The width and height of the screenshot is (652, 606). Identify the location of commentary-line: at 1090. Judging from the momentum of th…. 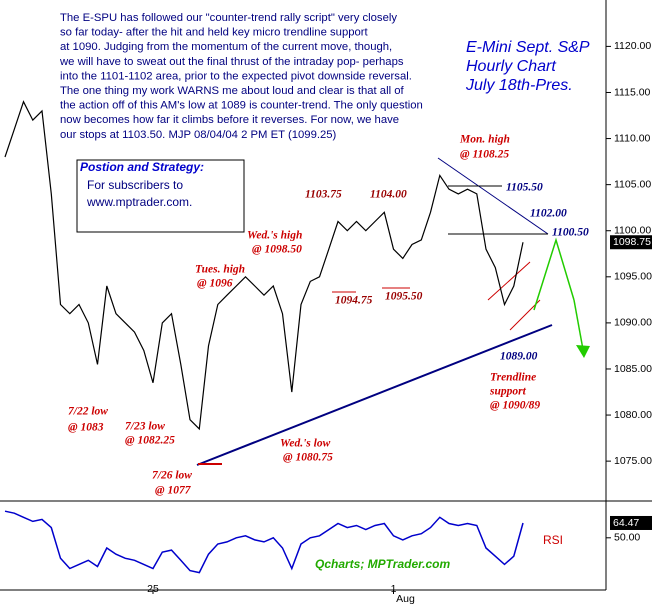
(226, 47).